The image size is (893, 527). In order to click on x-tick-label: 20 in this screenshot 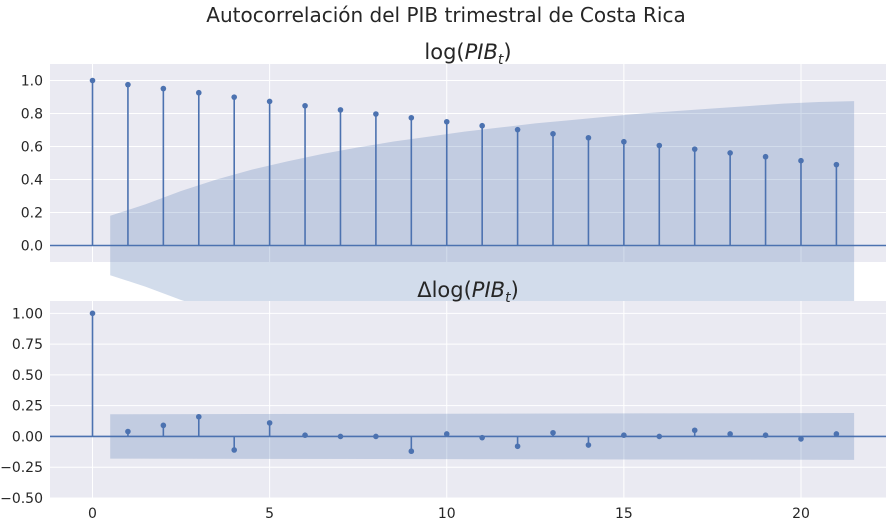, I will do `click(801, 514)`.